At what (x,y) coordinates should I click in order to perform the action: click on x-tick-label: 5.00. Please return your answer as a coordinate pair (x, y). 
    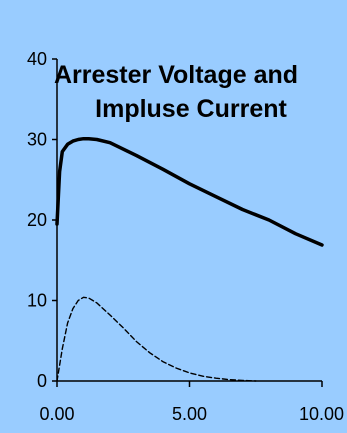
    Looking at the image, I should click on (189, 414).